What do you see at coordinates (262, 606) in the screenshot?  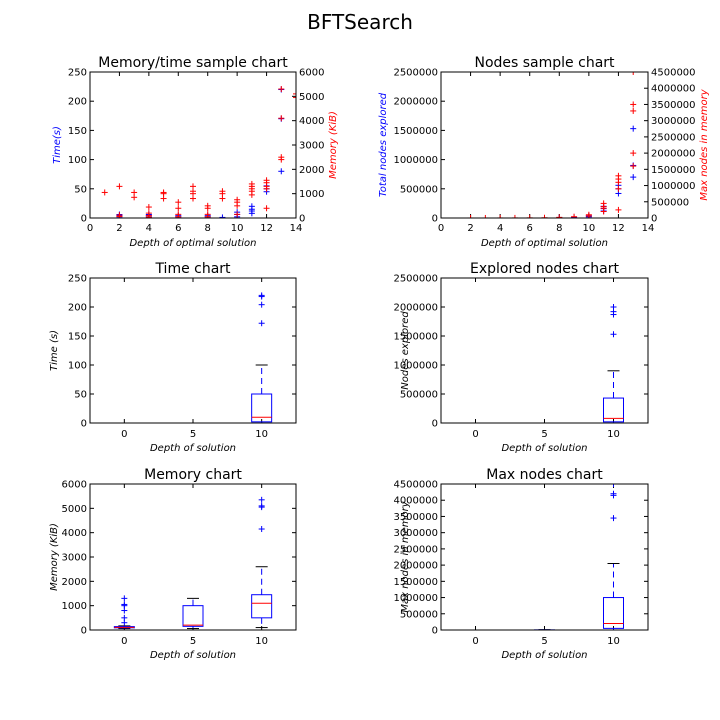 I see `box-body` at bounding box center [262, 606].